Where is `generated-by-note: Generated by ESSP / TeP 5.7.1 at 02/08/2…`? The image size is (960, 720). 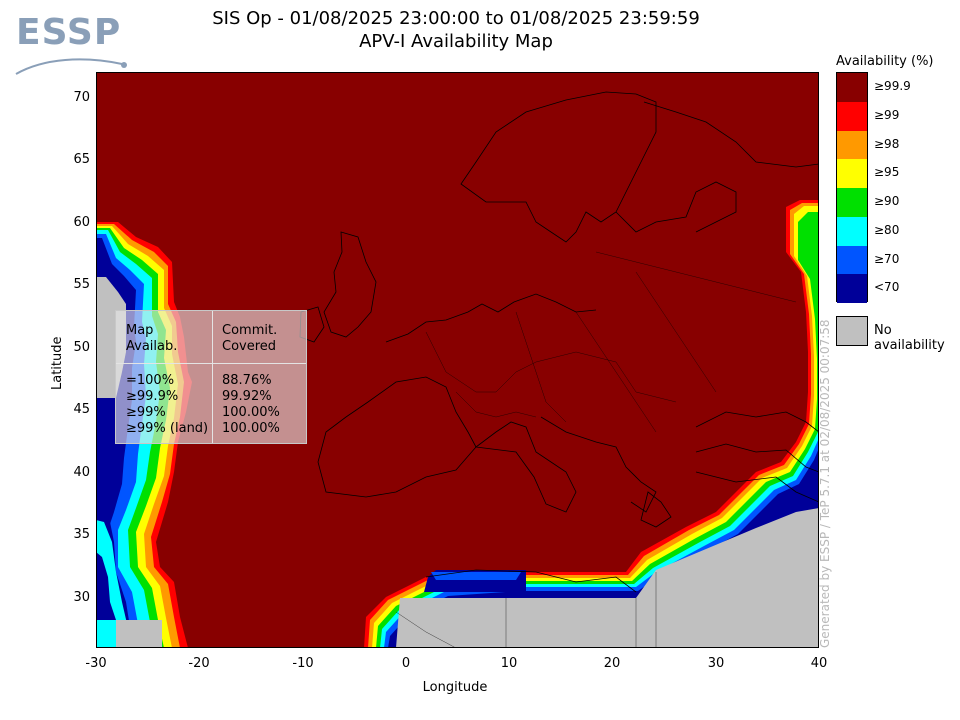
generated-by-note: Generated by ESSP / TeP 5.7.1 at 02/08/2… is located at coordinates (825, 483).